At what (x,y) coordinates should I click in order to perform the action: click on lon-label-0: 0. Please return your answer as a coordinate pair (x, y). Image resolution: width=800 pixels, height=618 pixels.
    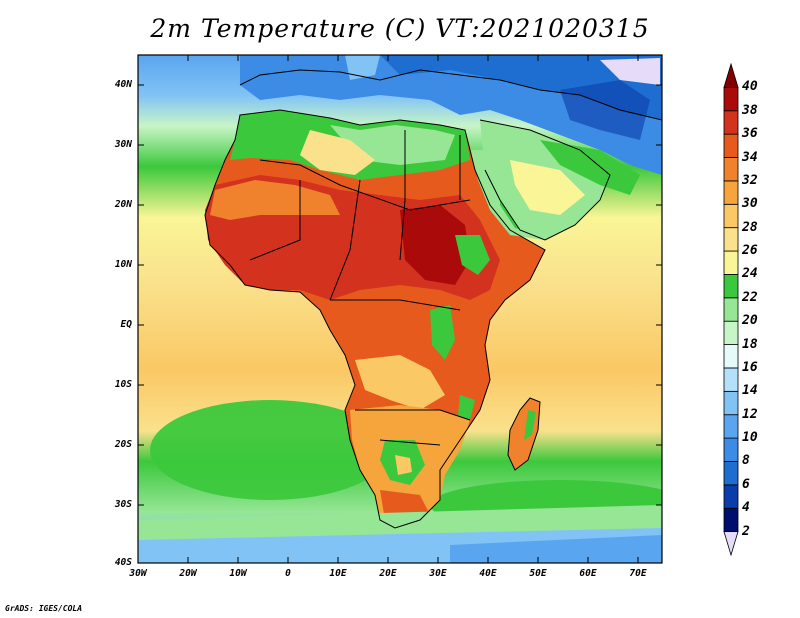
    Looking at the image, I should click on (288, 573).